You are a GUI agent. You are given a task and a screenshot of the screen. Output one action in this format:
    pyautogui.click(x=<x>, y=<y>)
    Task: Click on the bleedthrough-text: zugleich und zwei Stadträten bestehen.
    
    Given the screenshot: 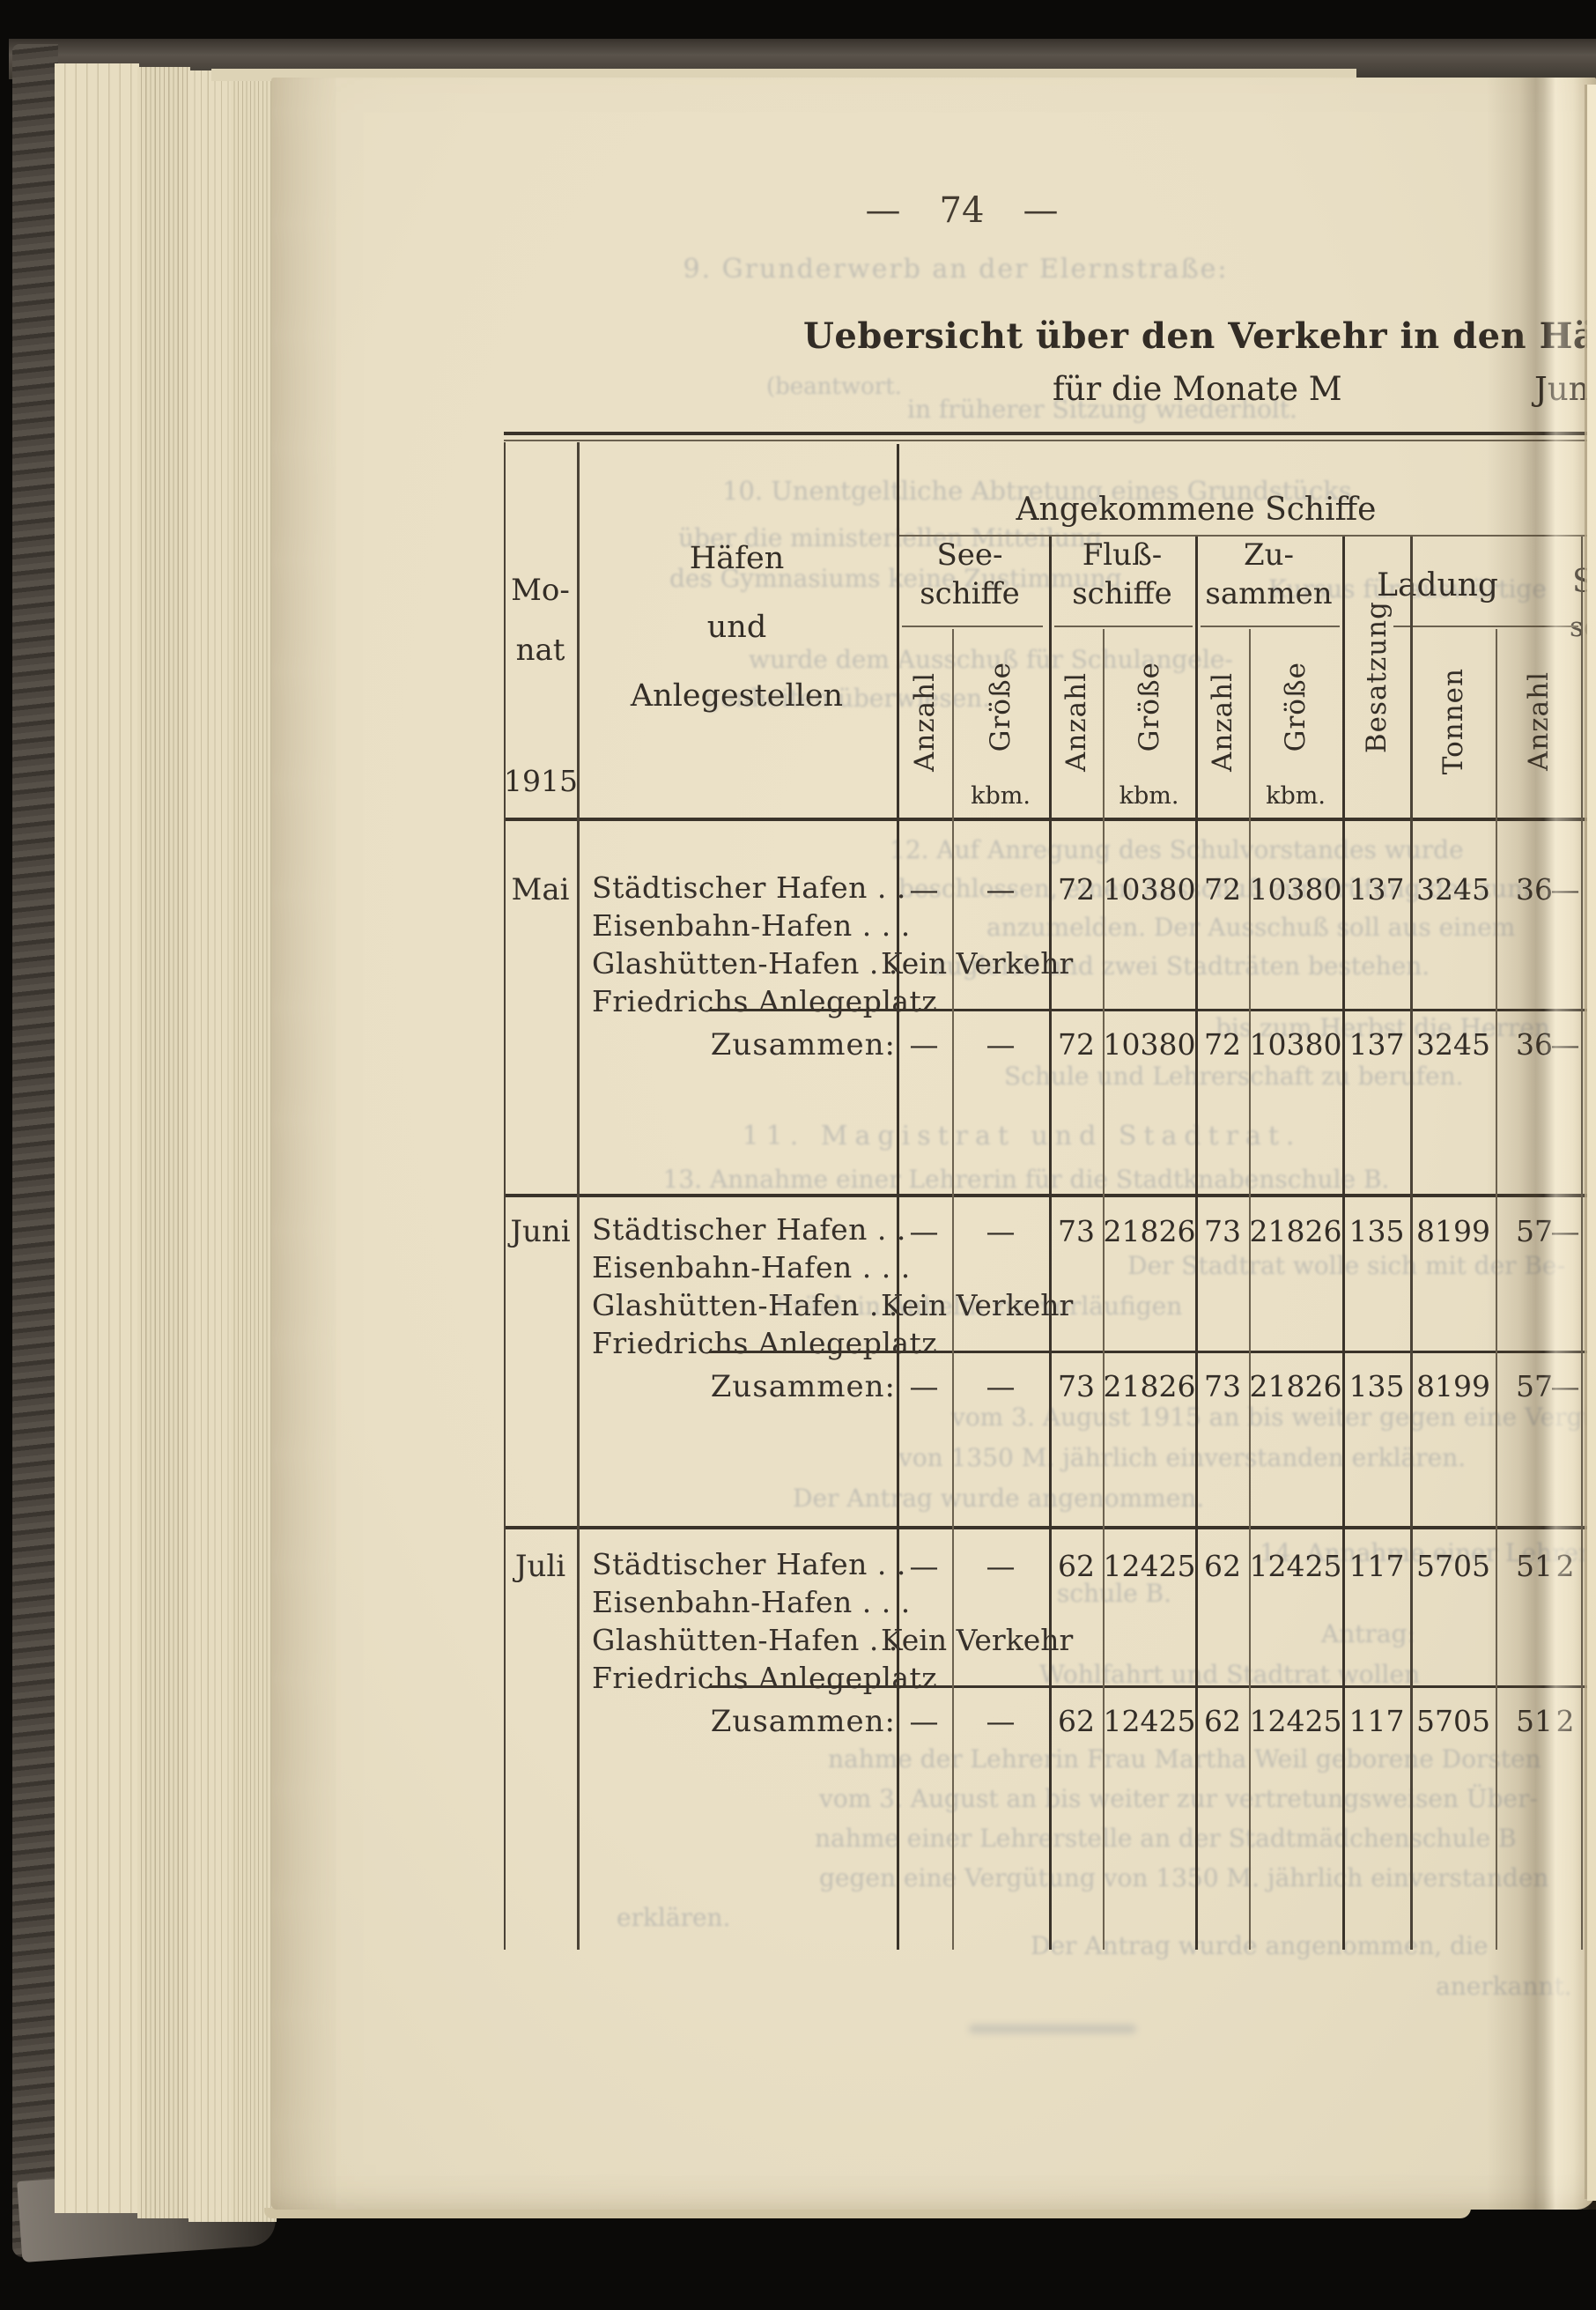 What is the action you would take?
    pyautogui.click(x=1182, y=966)
    